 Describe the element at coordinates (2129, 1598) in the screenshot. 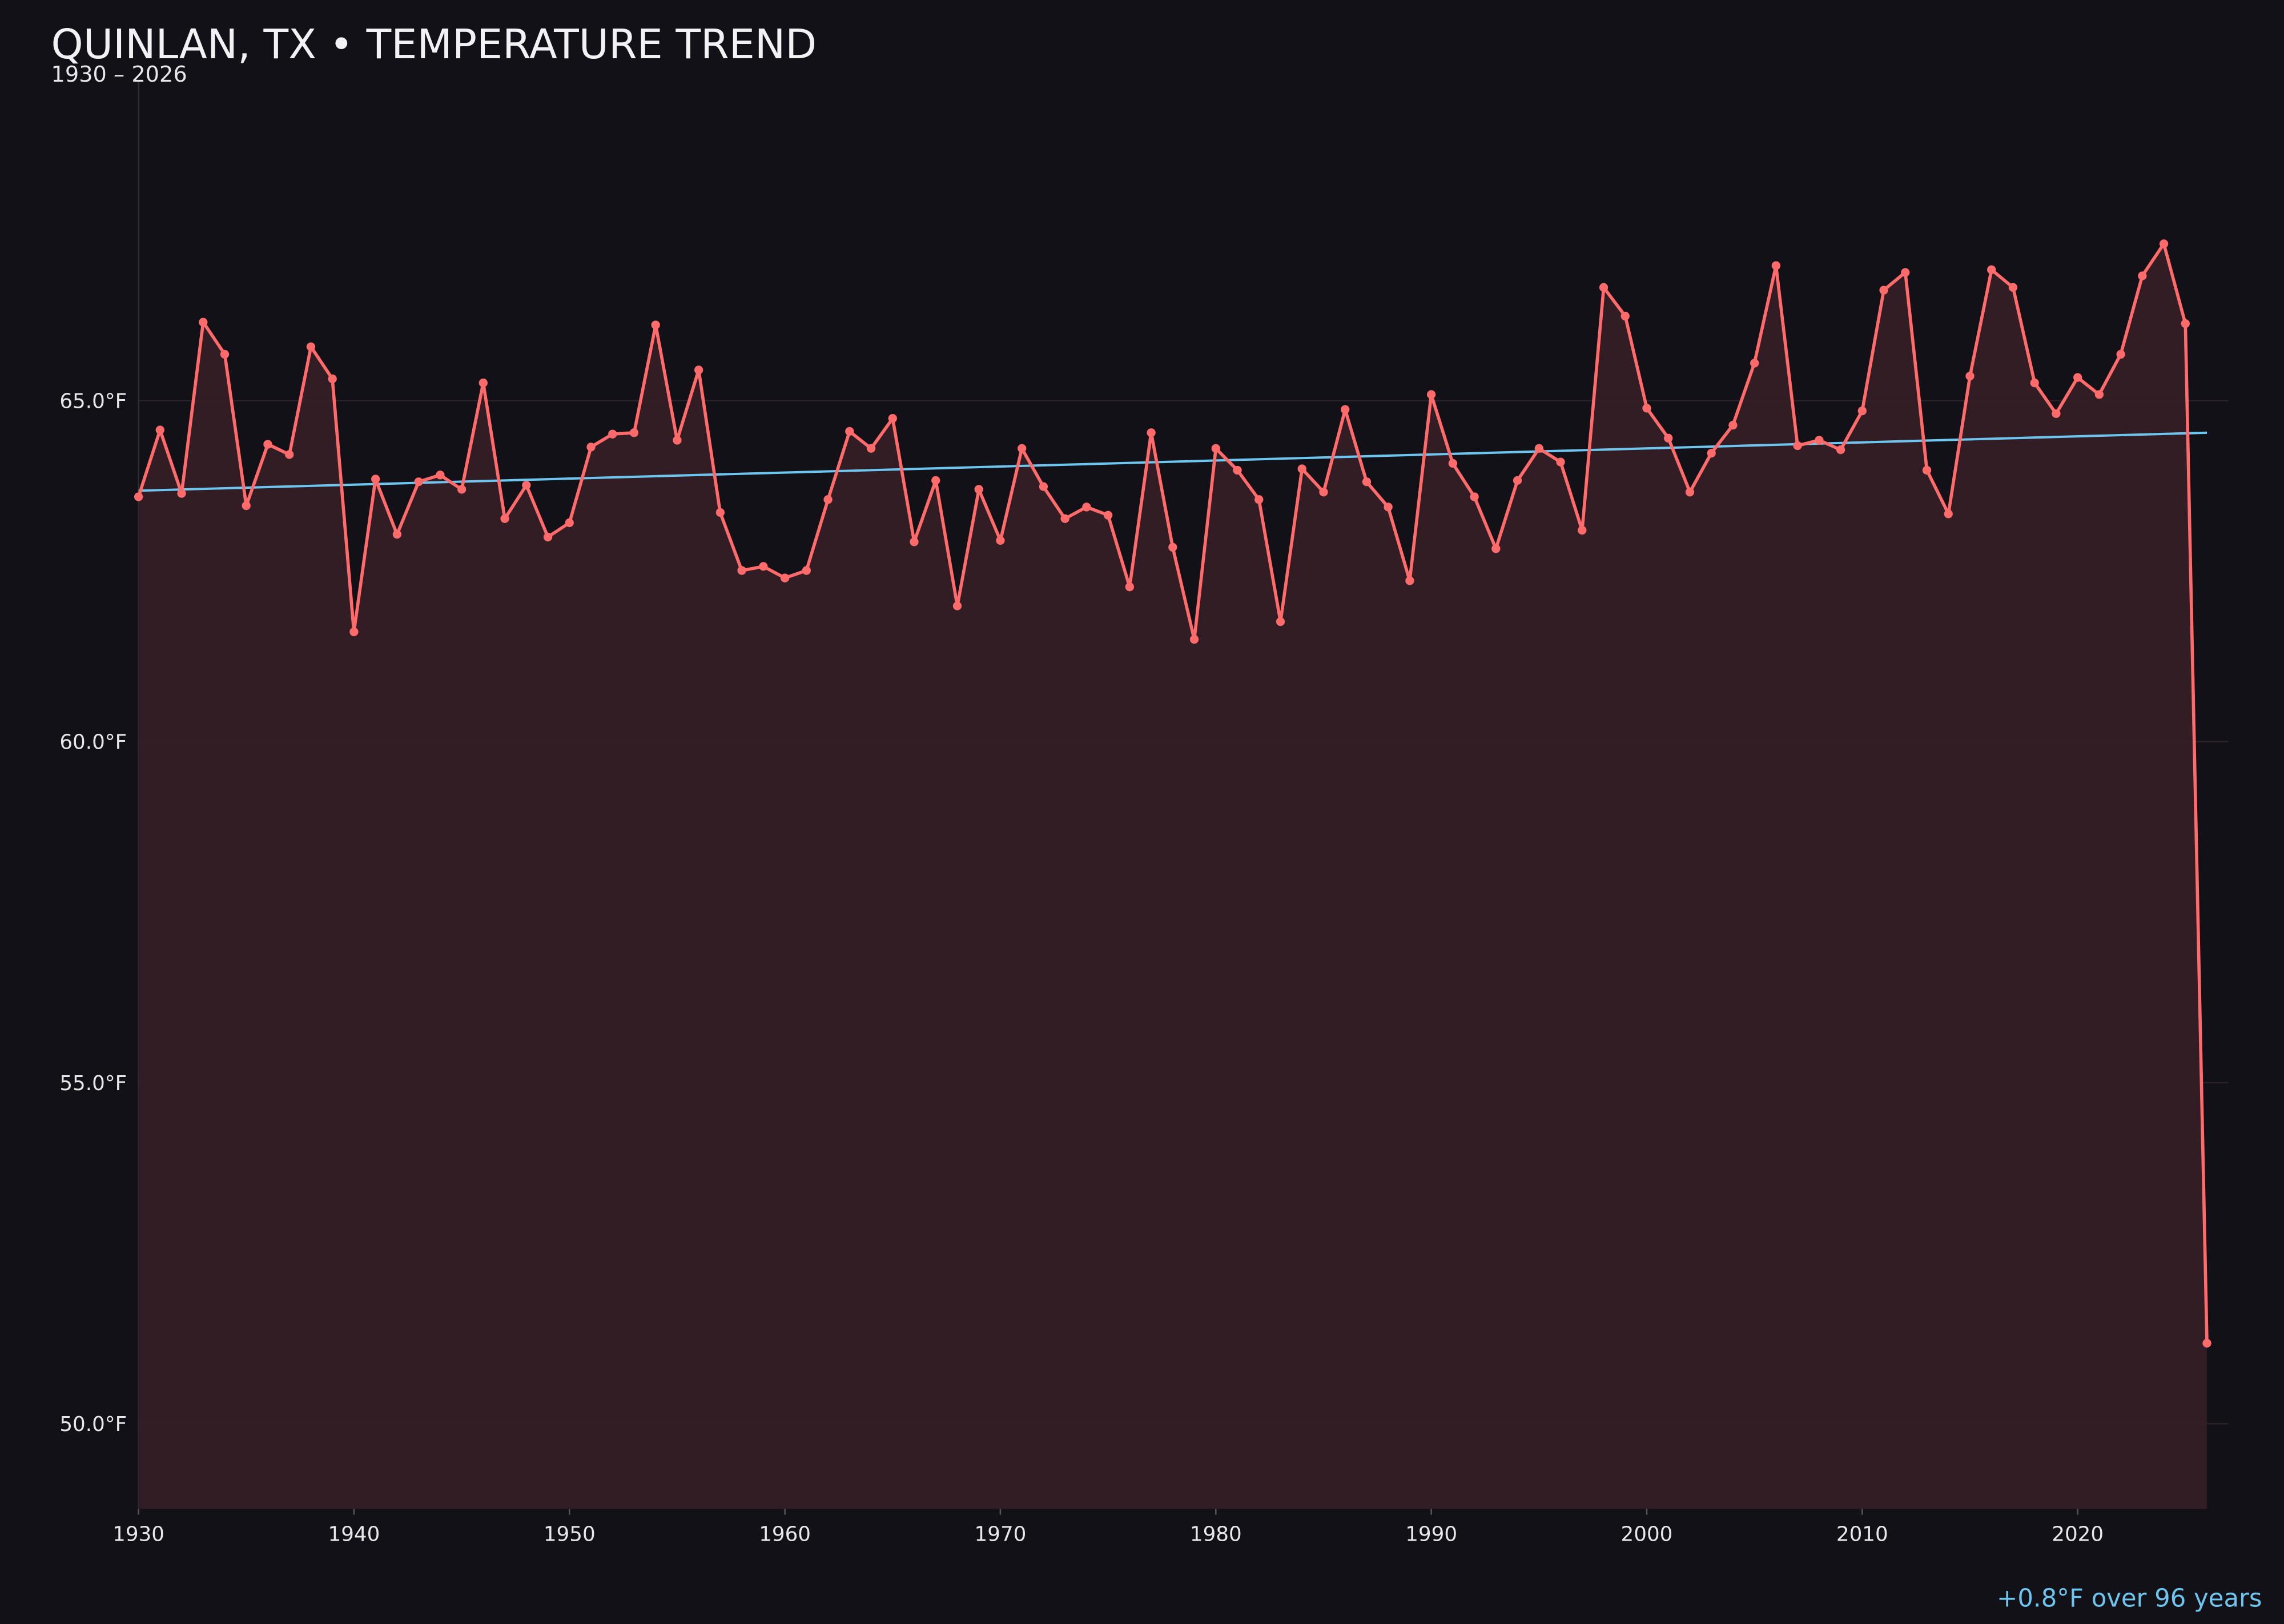

I see `trend-annotation: +0.8°F over 96 years` at that location.